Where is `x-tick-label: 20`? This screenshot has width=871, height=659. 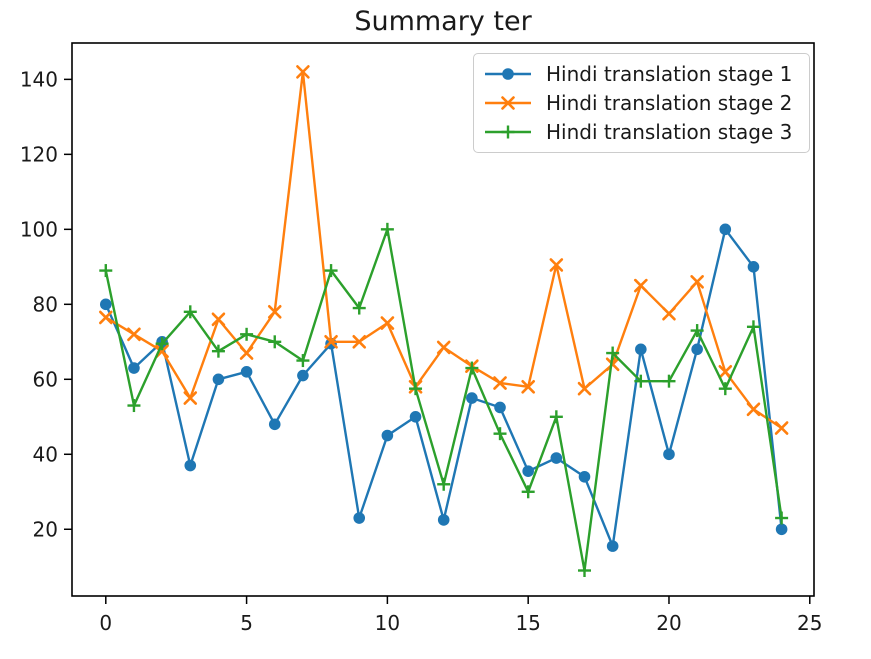
x-tick-label: 20 is located at coordinates (668, 623).